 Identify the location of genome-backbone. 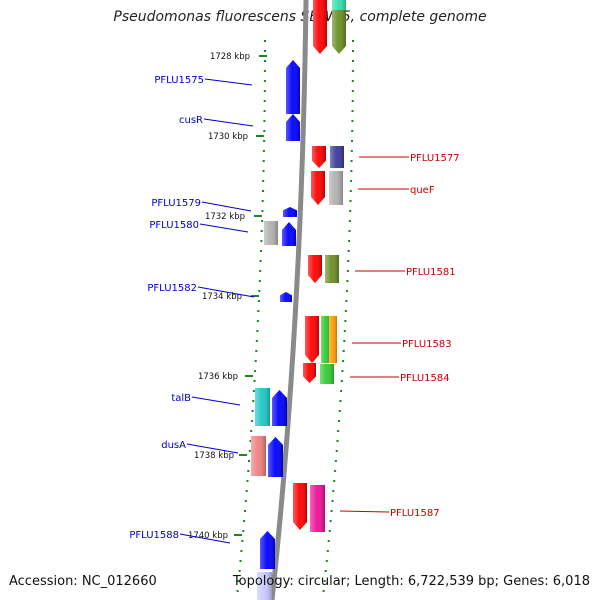
(289, 300).